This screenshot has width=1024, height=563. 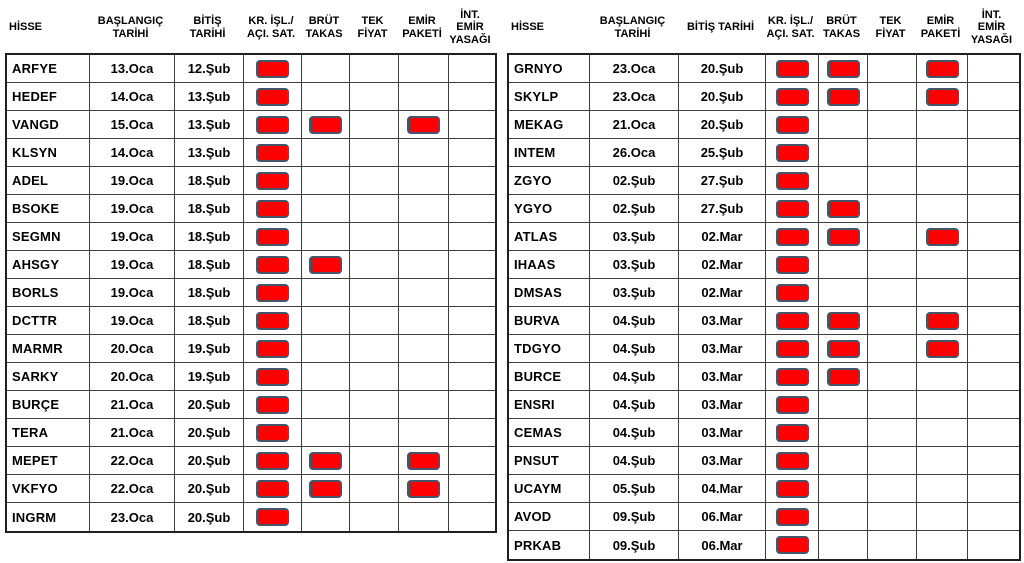 I want to click on start-date-cell: 13.Oca, so click(x=132, y=69).